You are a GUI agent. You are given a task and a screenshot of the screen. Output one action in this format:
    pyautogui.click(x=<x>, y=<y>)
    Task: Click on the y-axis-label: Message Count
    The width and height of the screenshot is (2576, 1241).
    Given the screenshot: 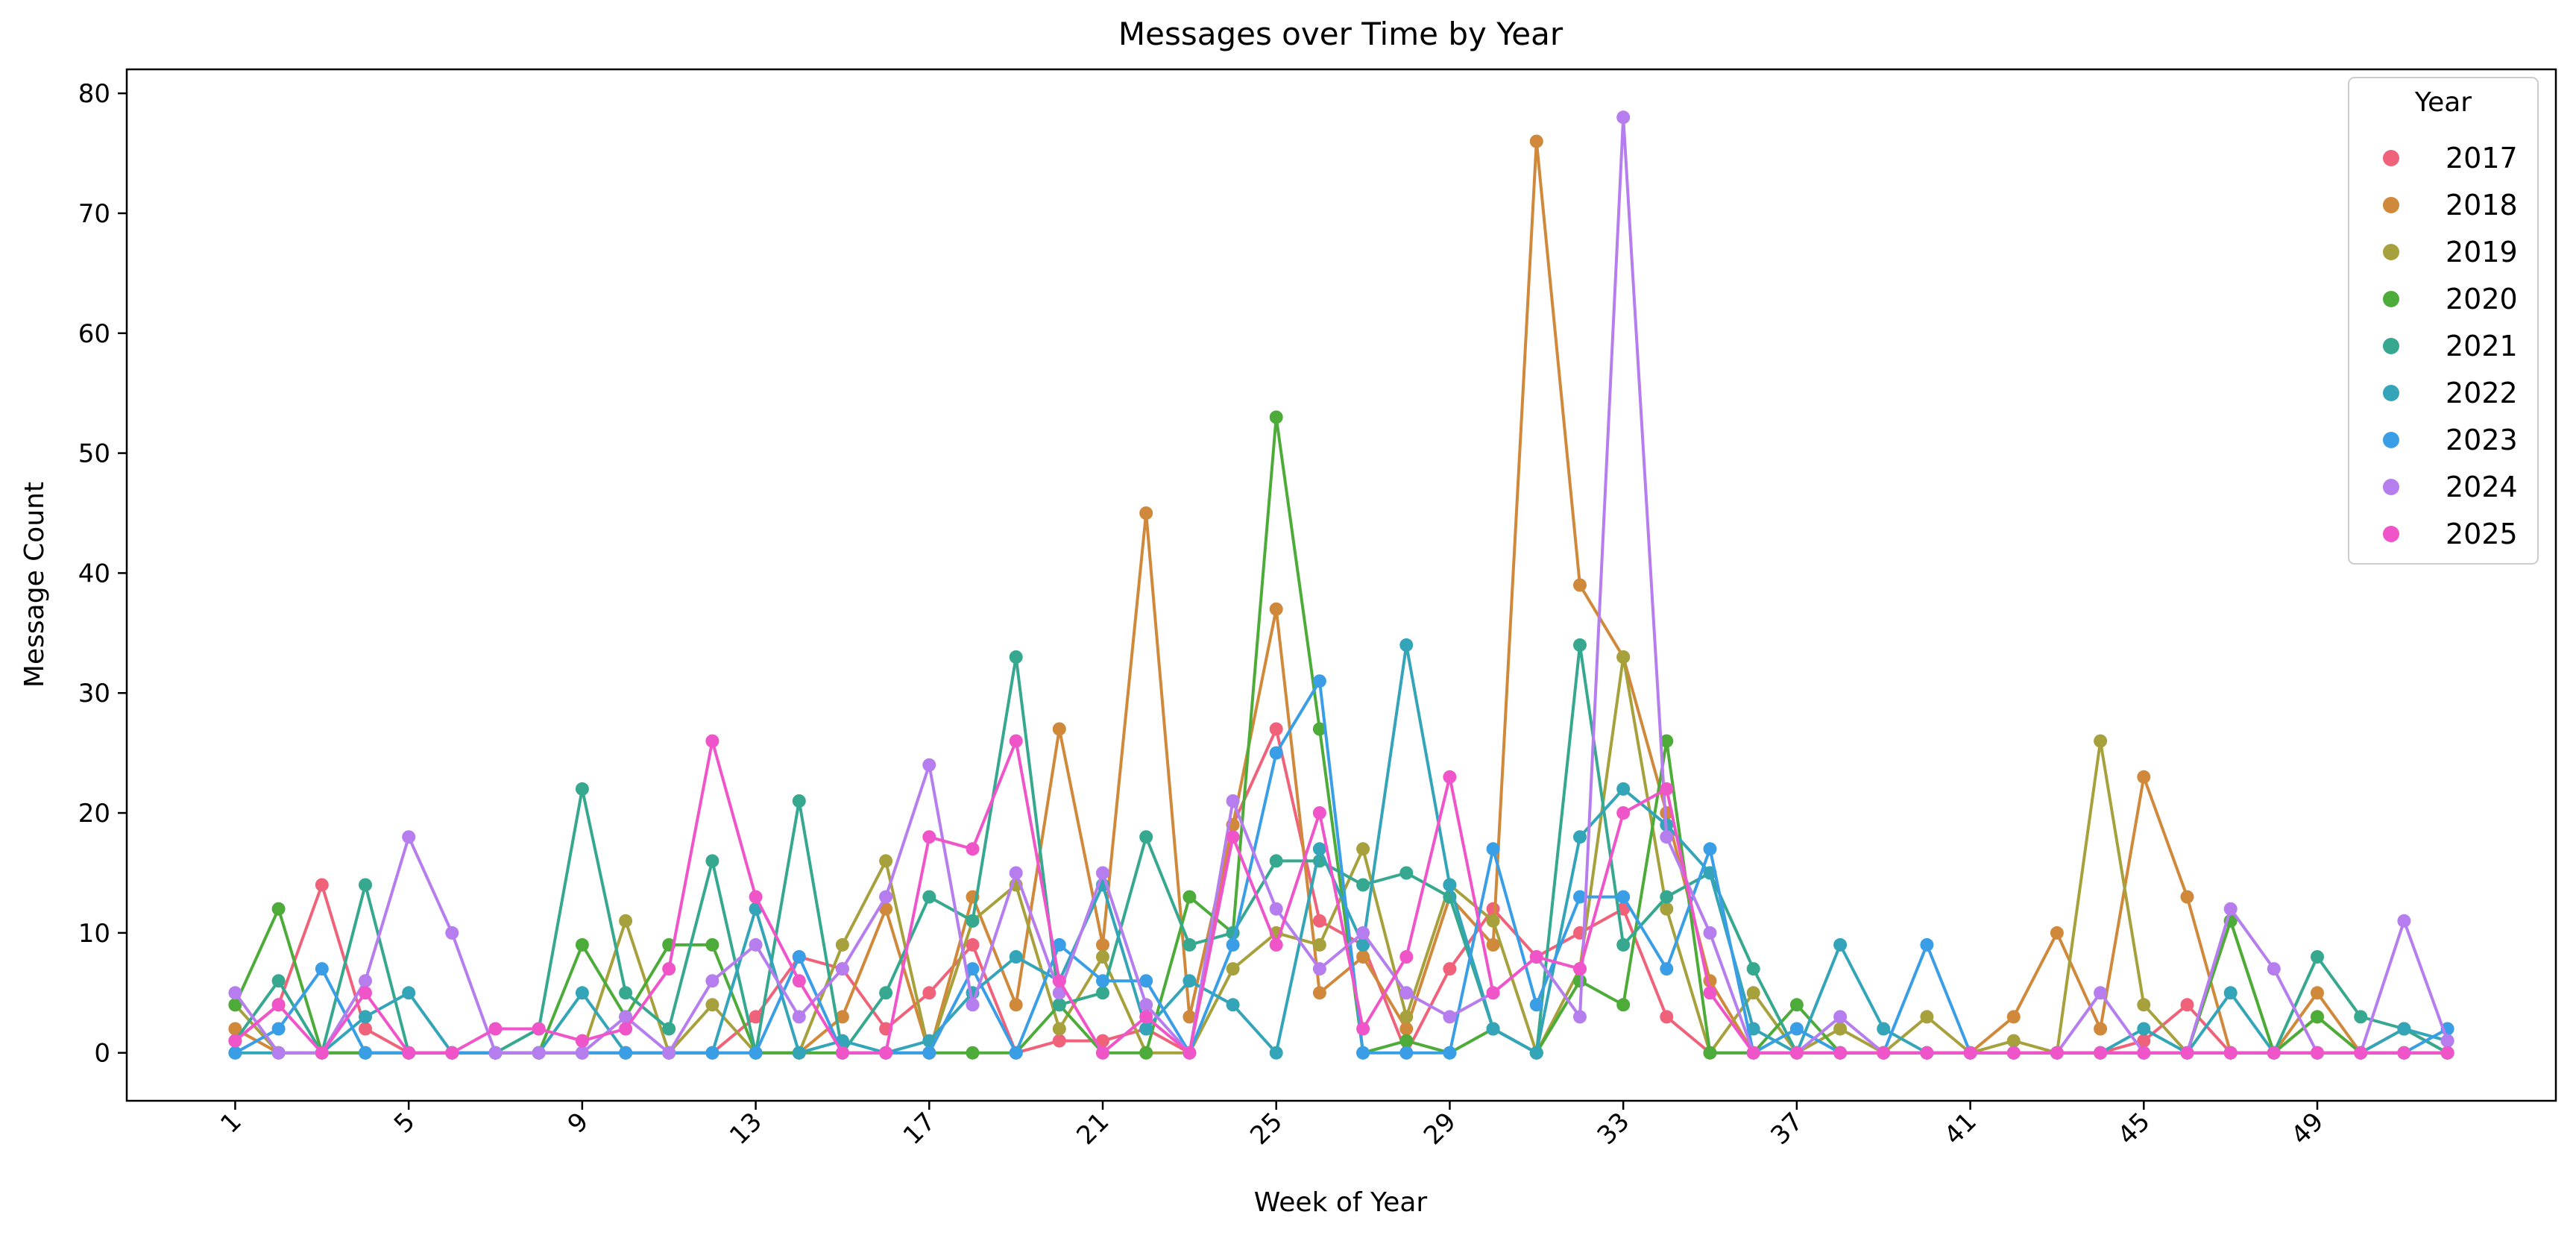 What is the action you would take?
    pyautogui.click(x=34, y=585)
    